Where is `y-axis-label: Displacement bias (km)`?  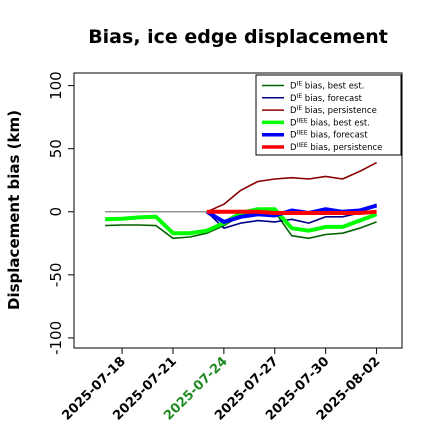 y-axis-label: Displacement bias (km) is located at coordinates (14, 210).